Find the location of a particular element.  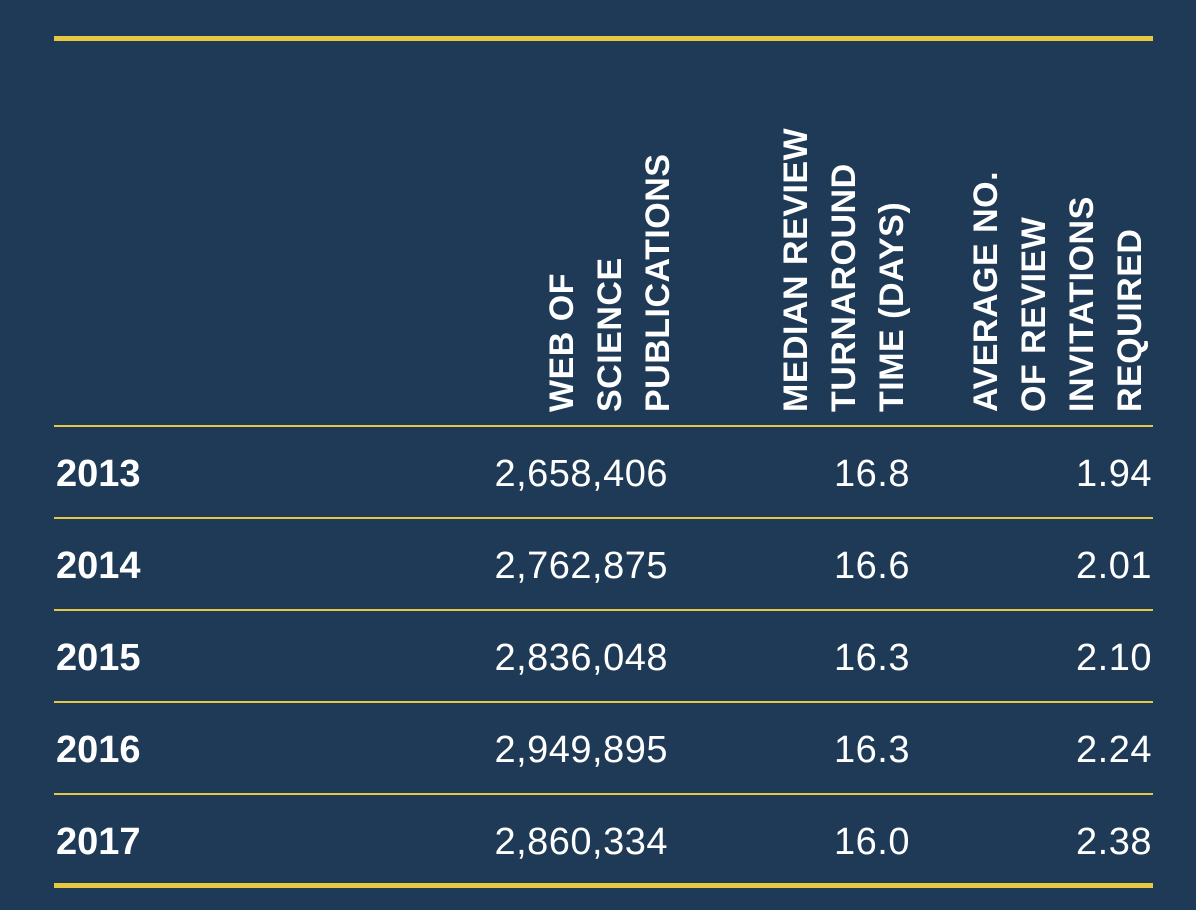

bottom-rule is located at coordinates (603, 885).